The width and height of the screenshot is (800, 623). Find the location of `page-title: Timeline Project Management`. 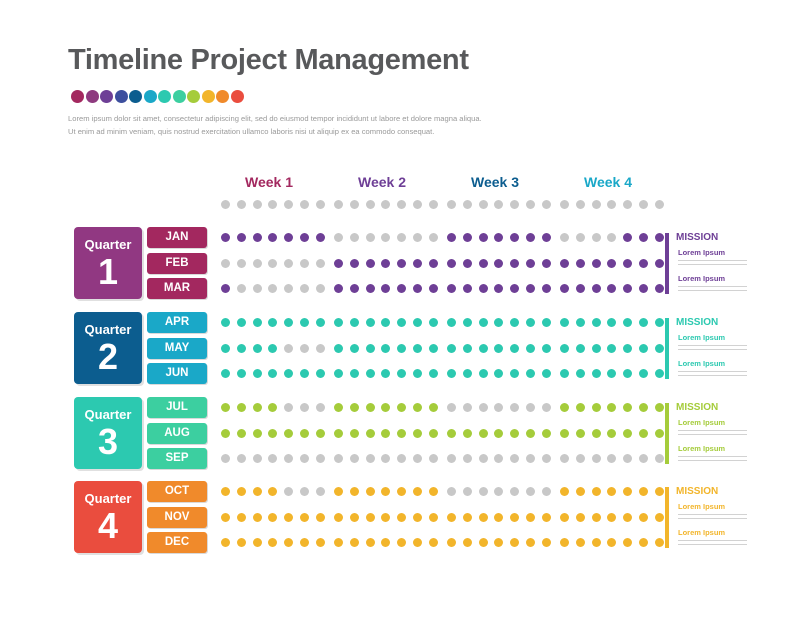

page-title: Timeline Project Management is located at coordinates (268, 60).